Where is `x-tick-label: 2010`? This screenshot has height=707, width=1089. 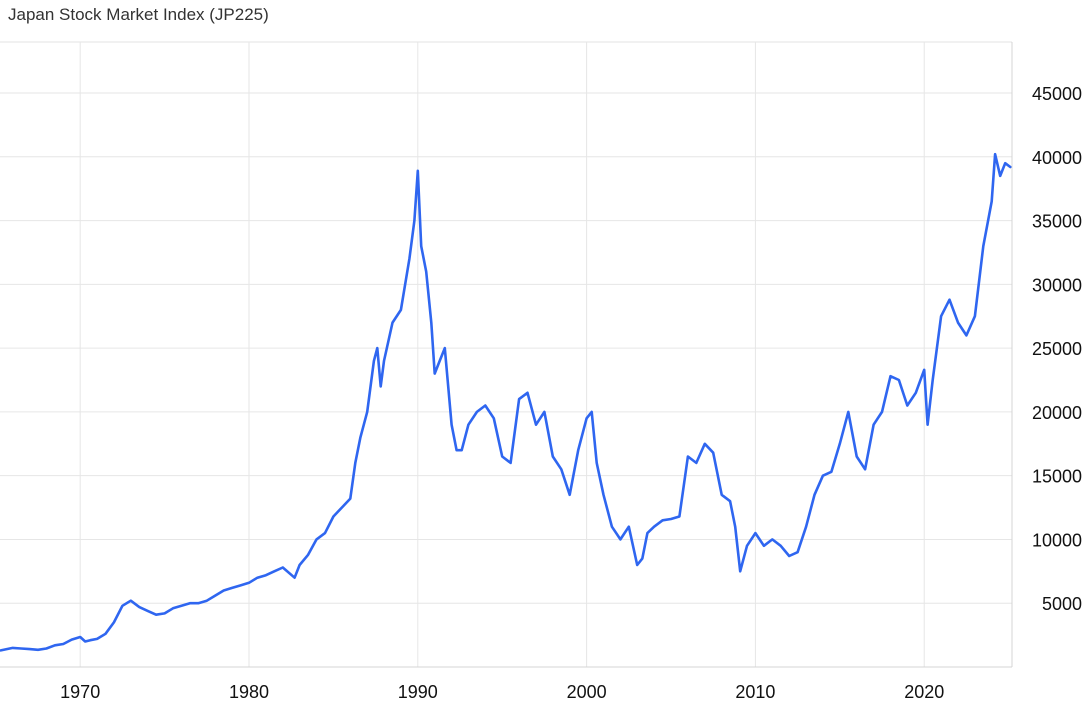
x-tick-label: 2010 is located at coordinates (755, 692).